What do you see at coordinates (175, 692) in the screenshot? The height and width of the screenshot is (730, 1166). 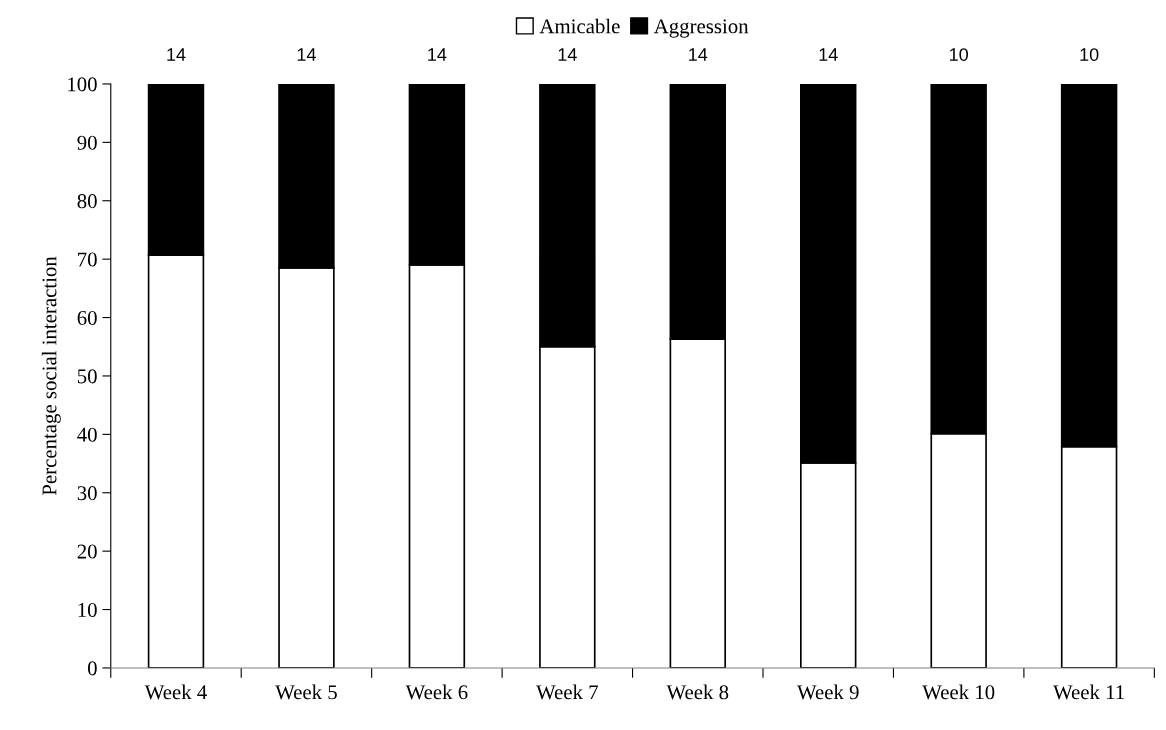 I see `x-tick-label: Week 4` at bounding box center [175, 692].